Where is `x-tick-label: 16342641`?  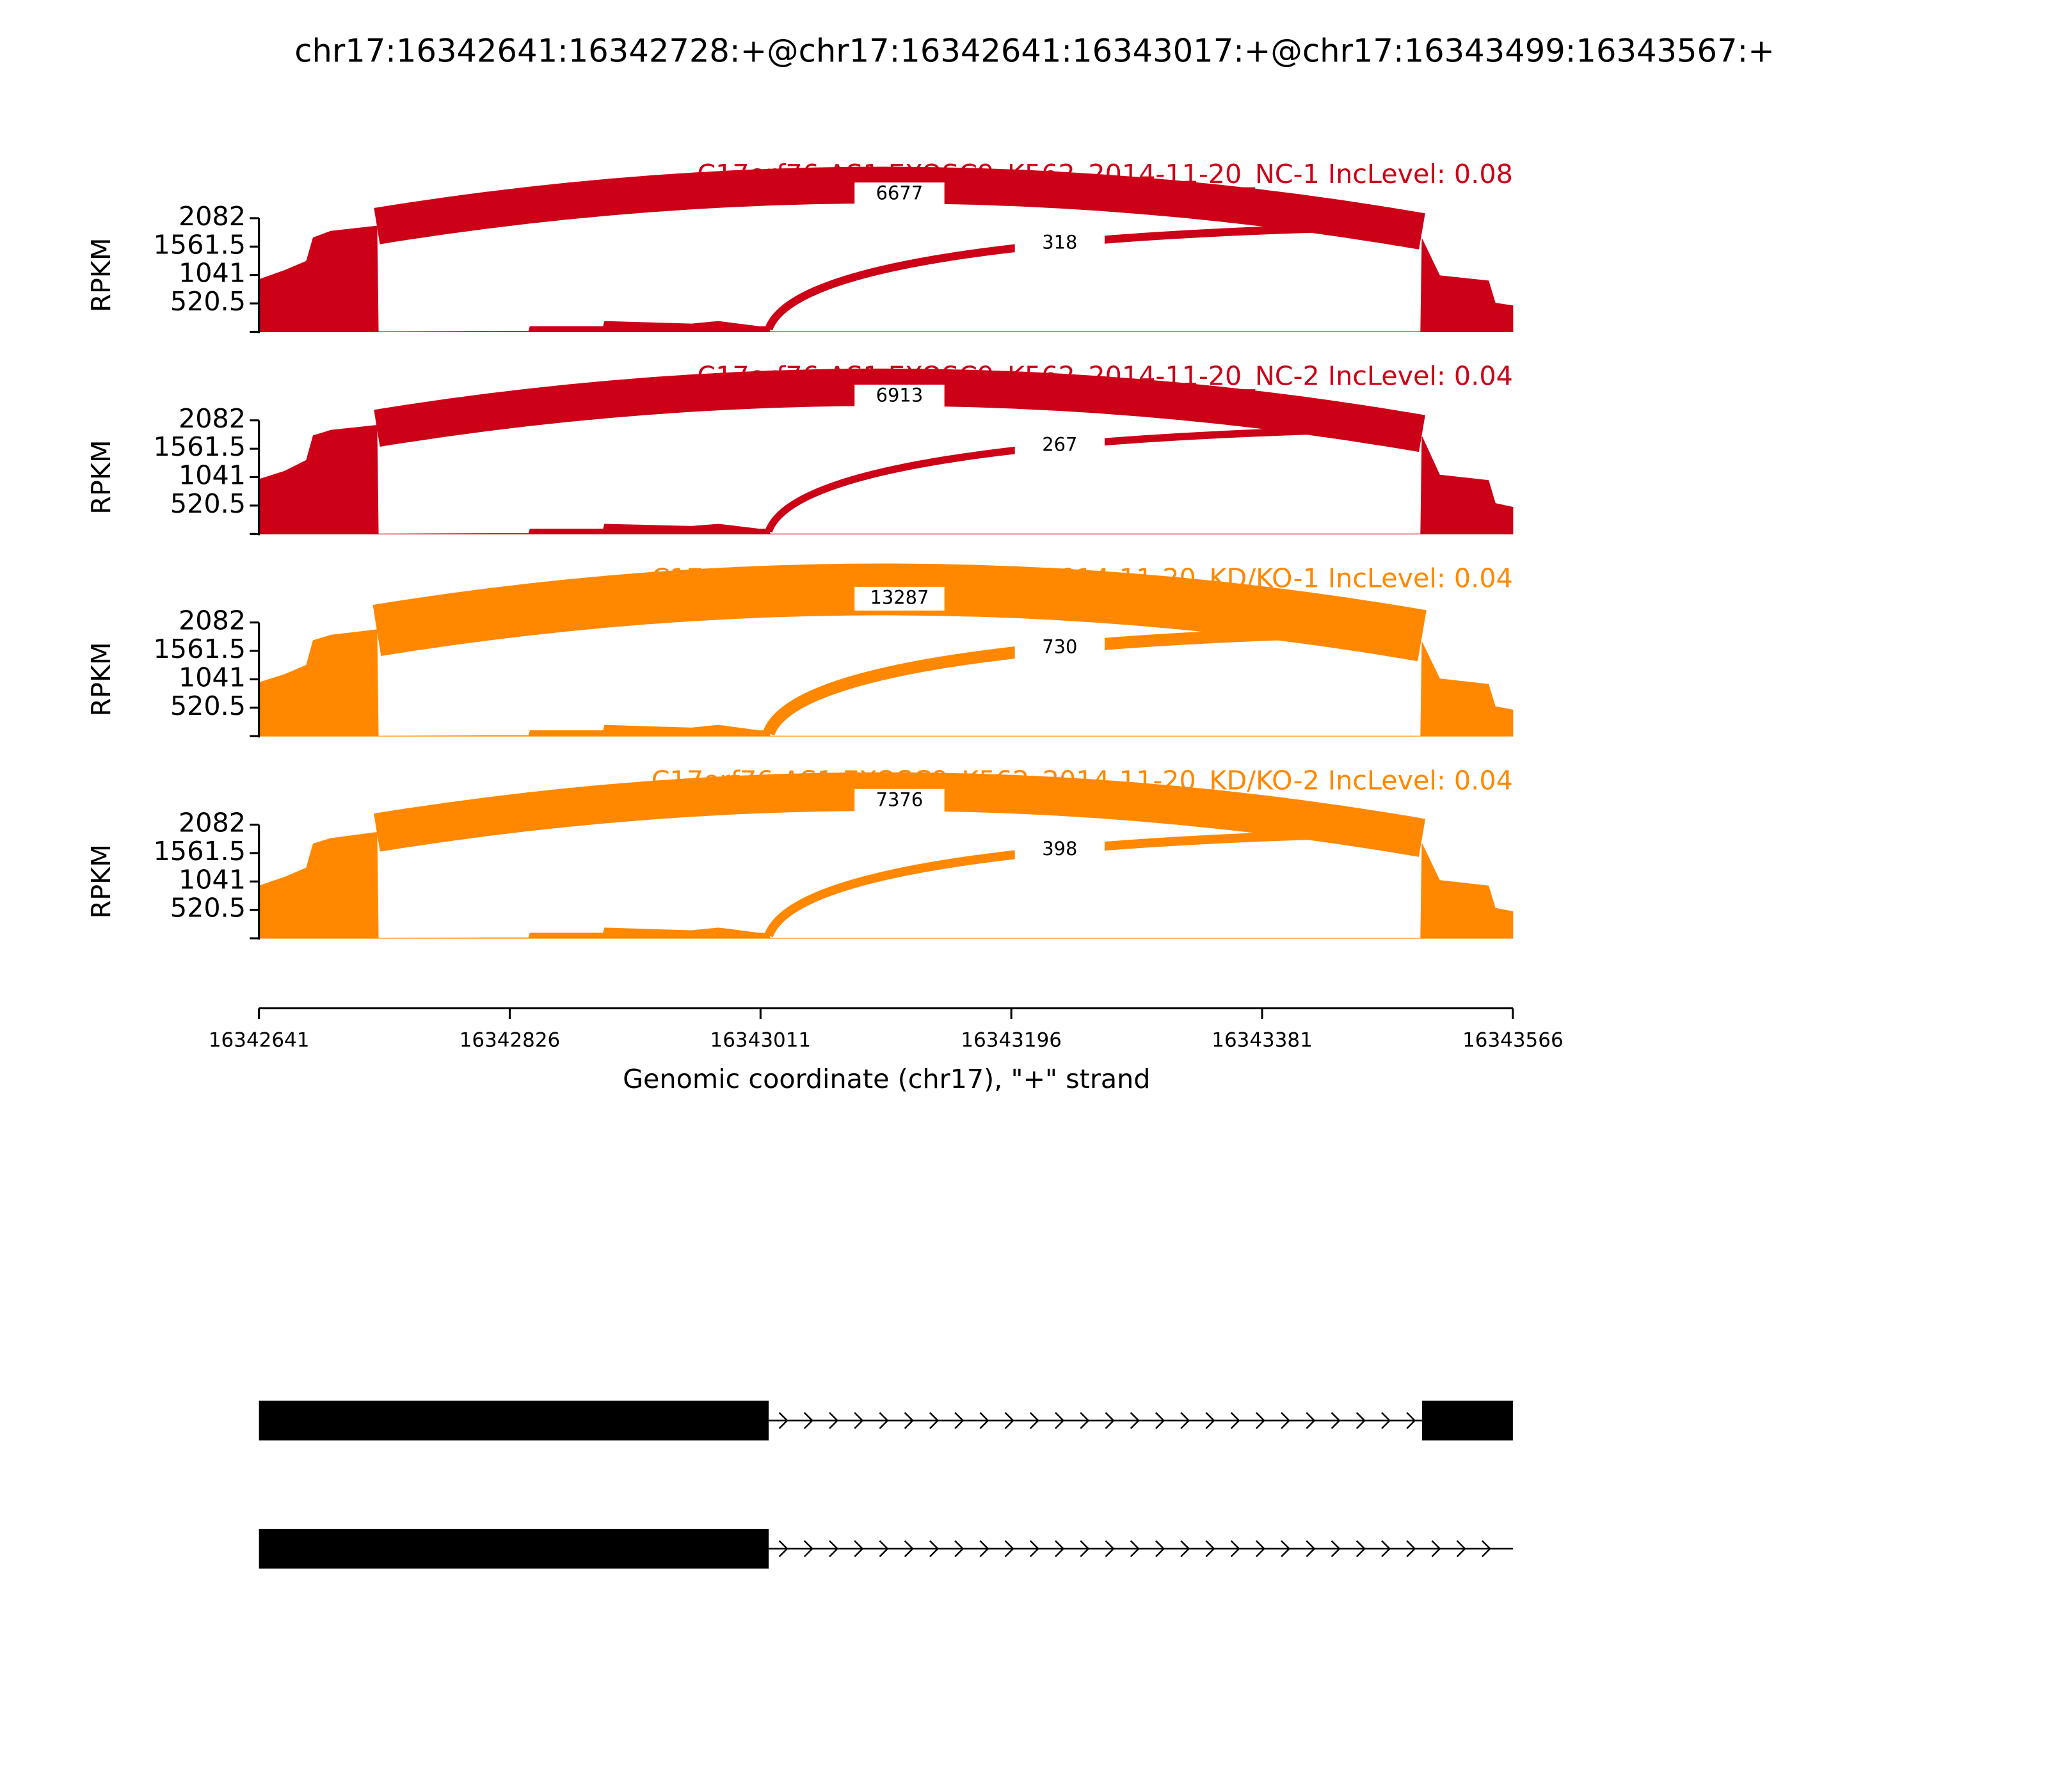 x-tick-label: 16342641 is located at coordinates (259, 1040).